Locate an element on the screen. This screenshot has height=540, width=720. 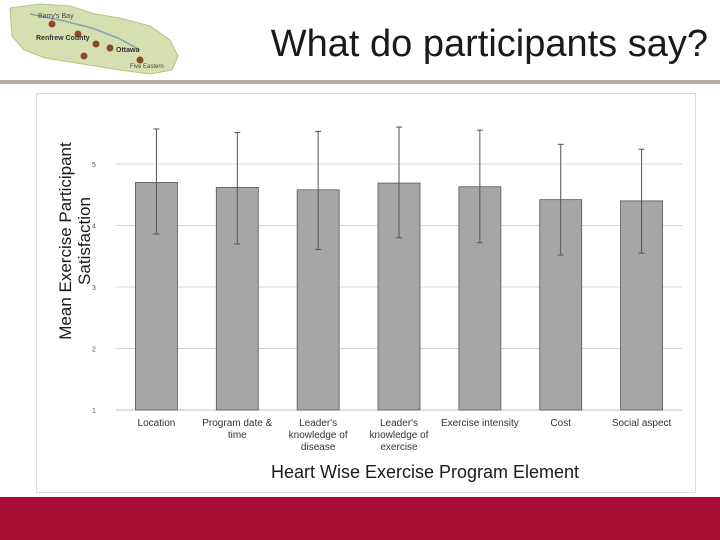
y-tick-label: 2 is located at coordinates (94, 350).